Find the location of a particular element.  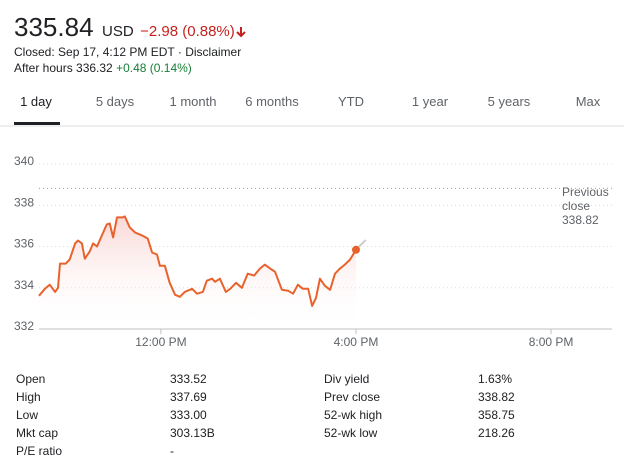

status: Closed: Sep 17, 4:12 PM EDT · Disclaimer is located at coordinates (127, 52).